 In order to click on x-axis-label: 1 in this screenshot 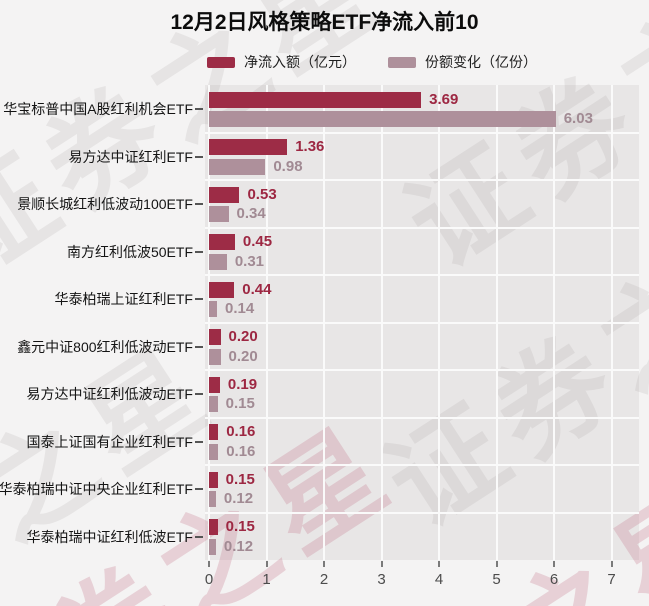, I will do `click(266, 579)`.